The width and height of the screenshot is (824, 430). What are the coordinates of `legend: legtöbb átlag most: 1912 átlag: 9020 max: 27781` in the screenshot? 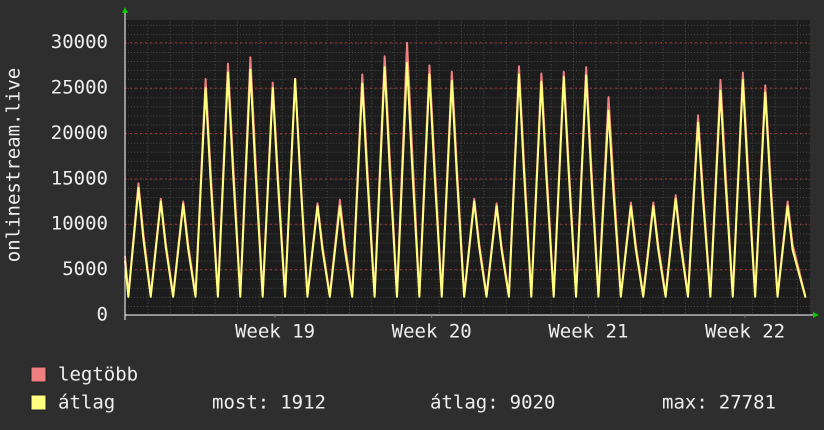 It's located at (403, 389).